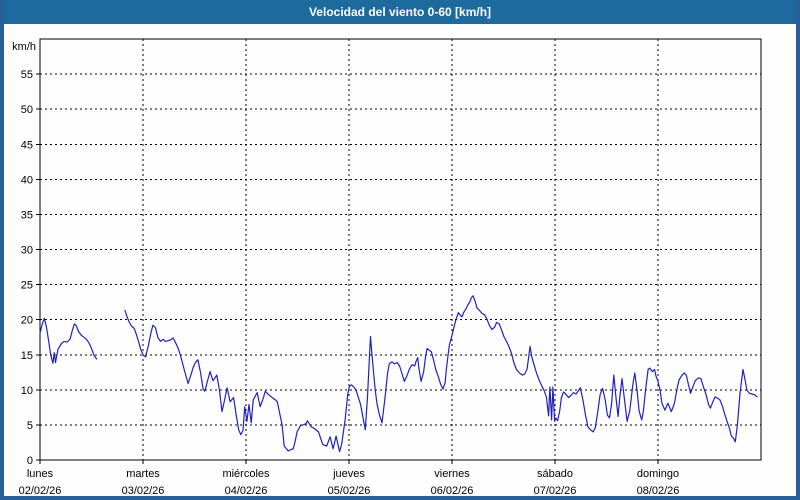 The height and width of the screenshot is (500, 800). Describe the element at coordinates (555, 490) in the screenshot. I see `x-day-date-label: 07/02/26` at that location.